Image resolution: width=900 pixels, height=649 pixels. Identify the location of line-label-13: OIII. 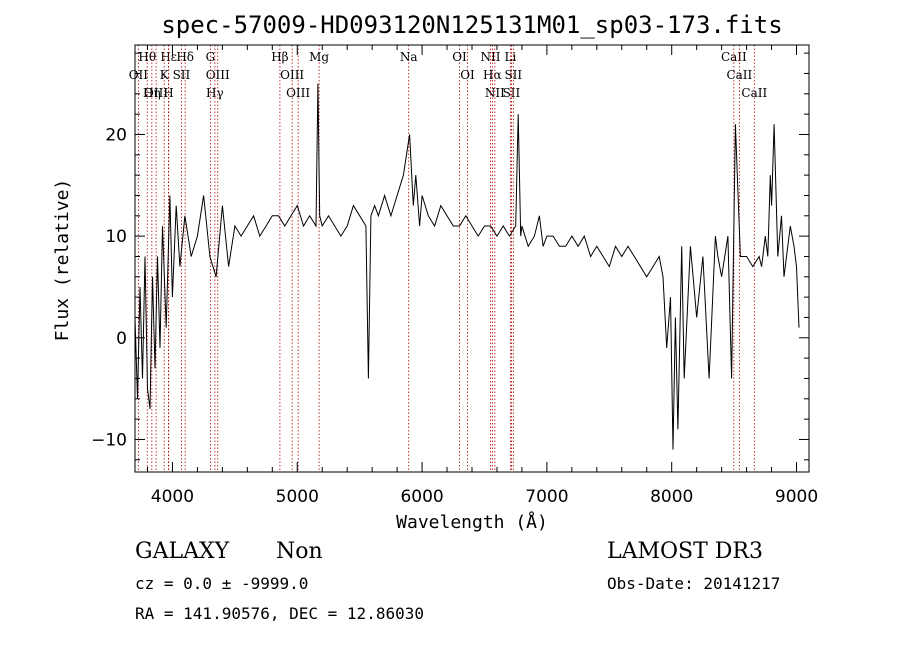
(292, 75).